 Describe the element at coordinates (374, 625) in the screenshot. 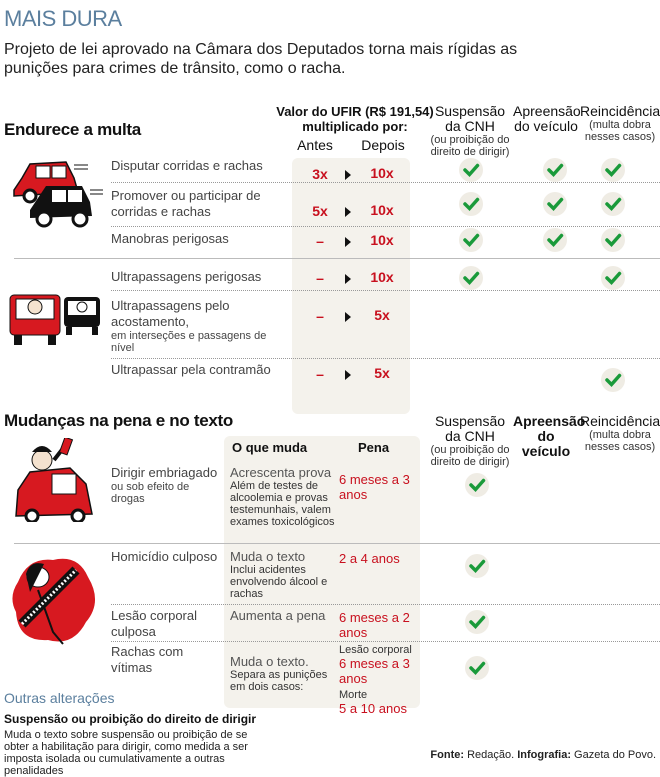

I see `penalty: 6 meses a 2 anos` at that location.